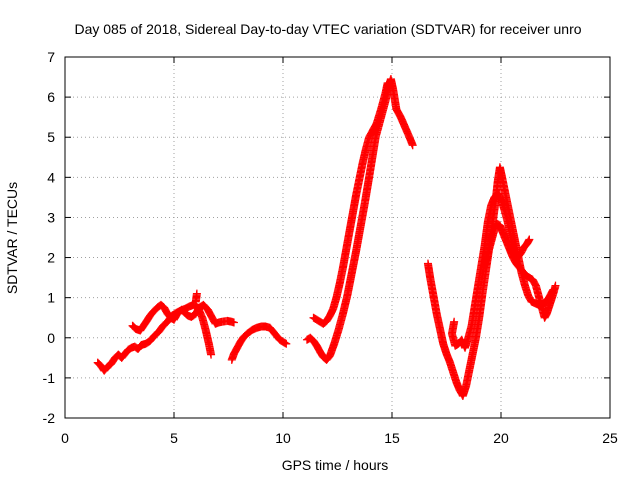  I want to click on x-axis-label: GPS time / hours, so click(335, 465).